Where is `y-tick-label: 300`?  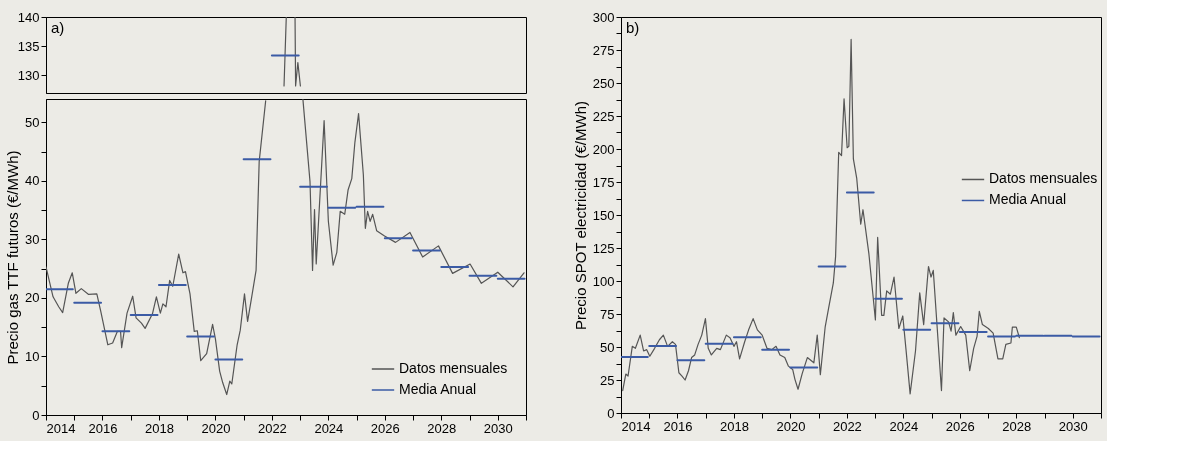
y-tick-label: 300 is located at coordinates (603, 17).